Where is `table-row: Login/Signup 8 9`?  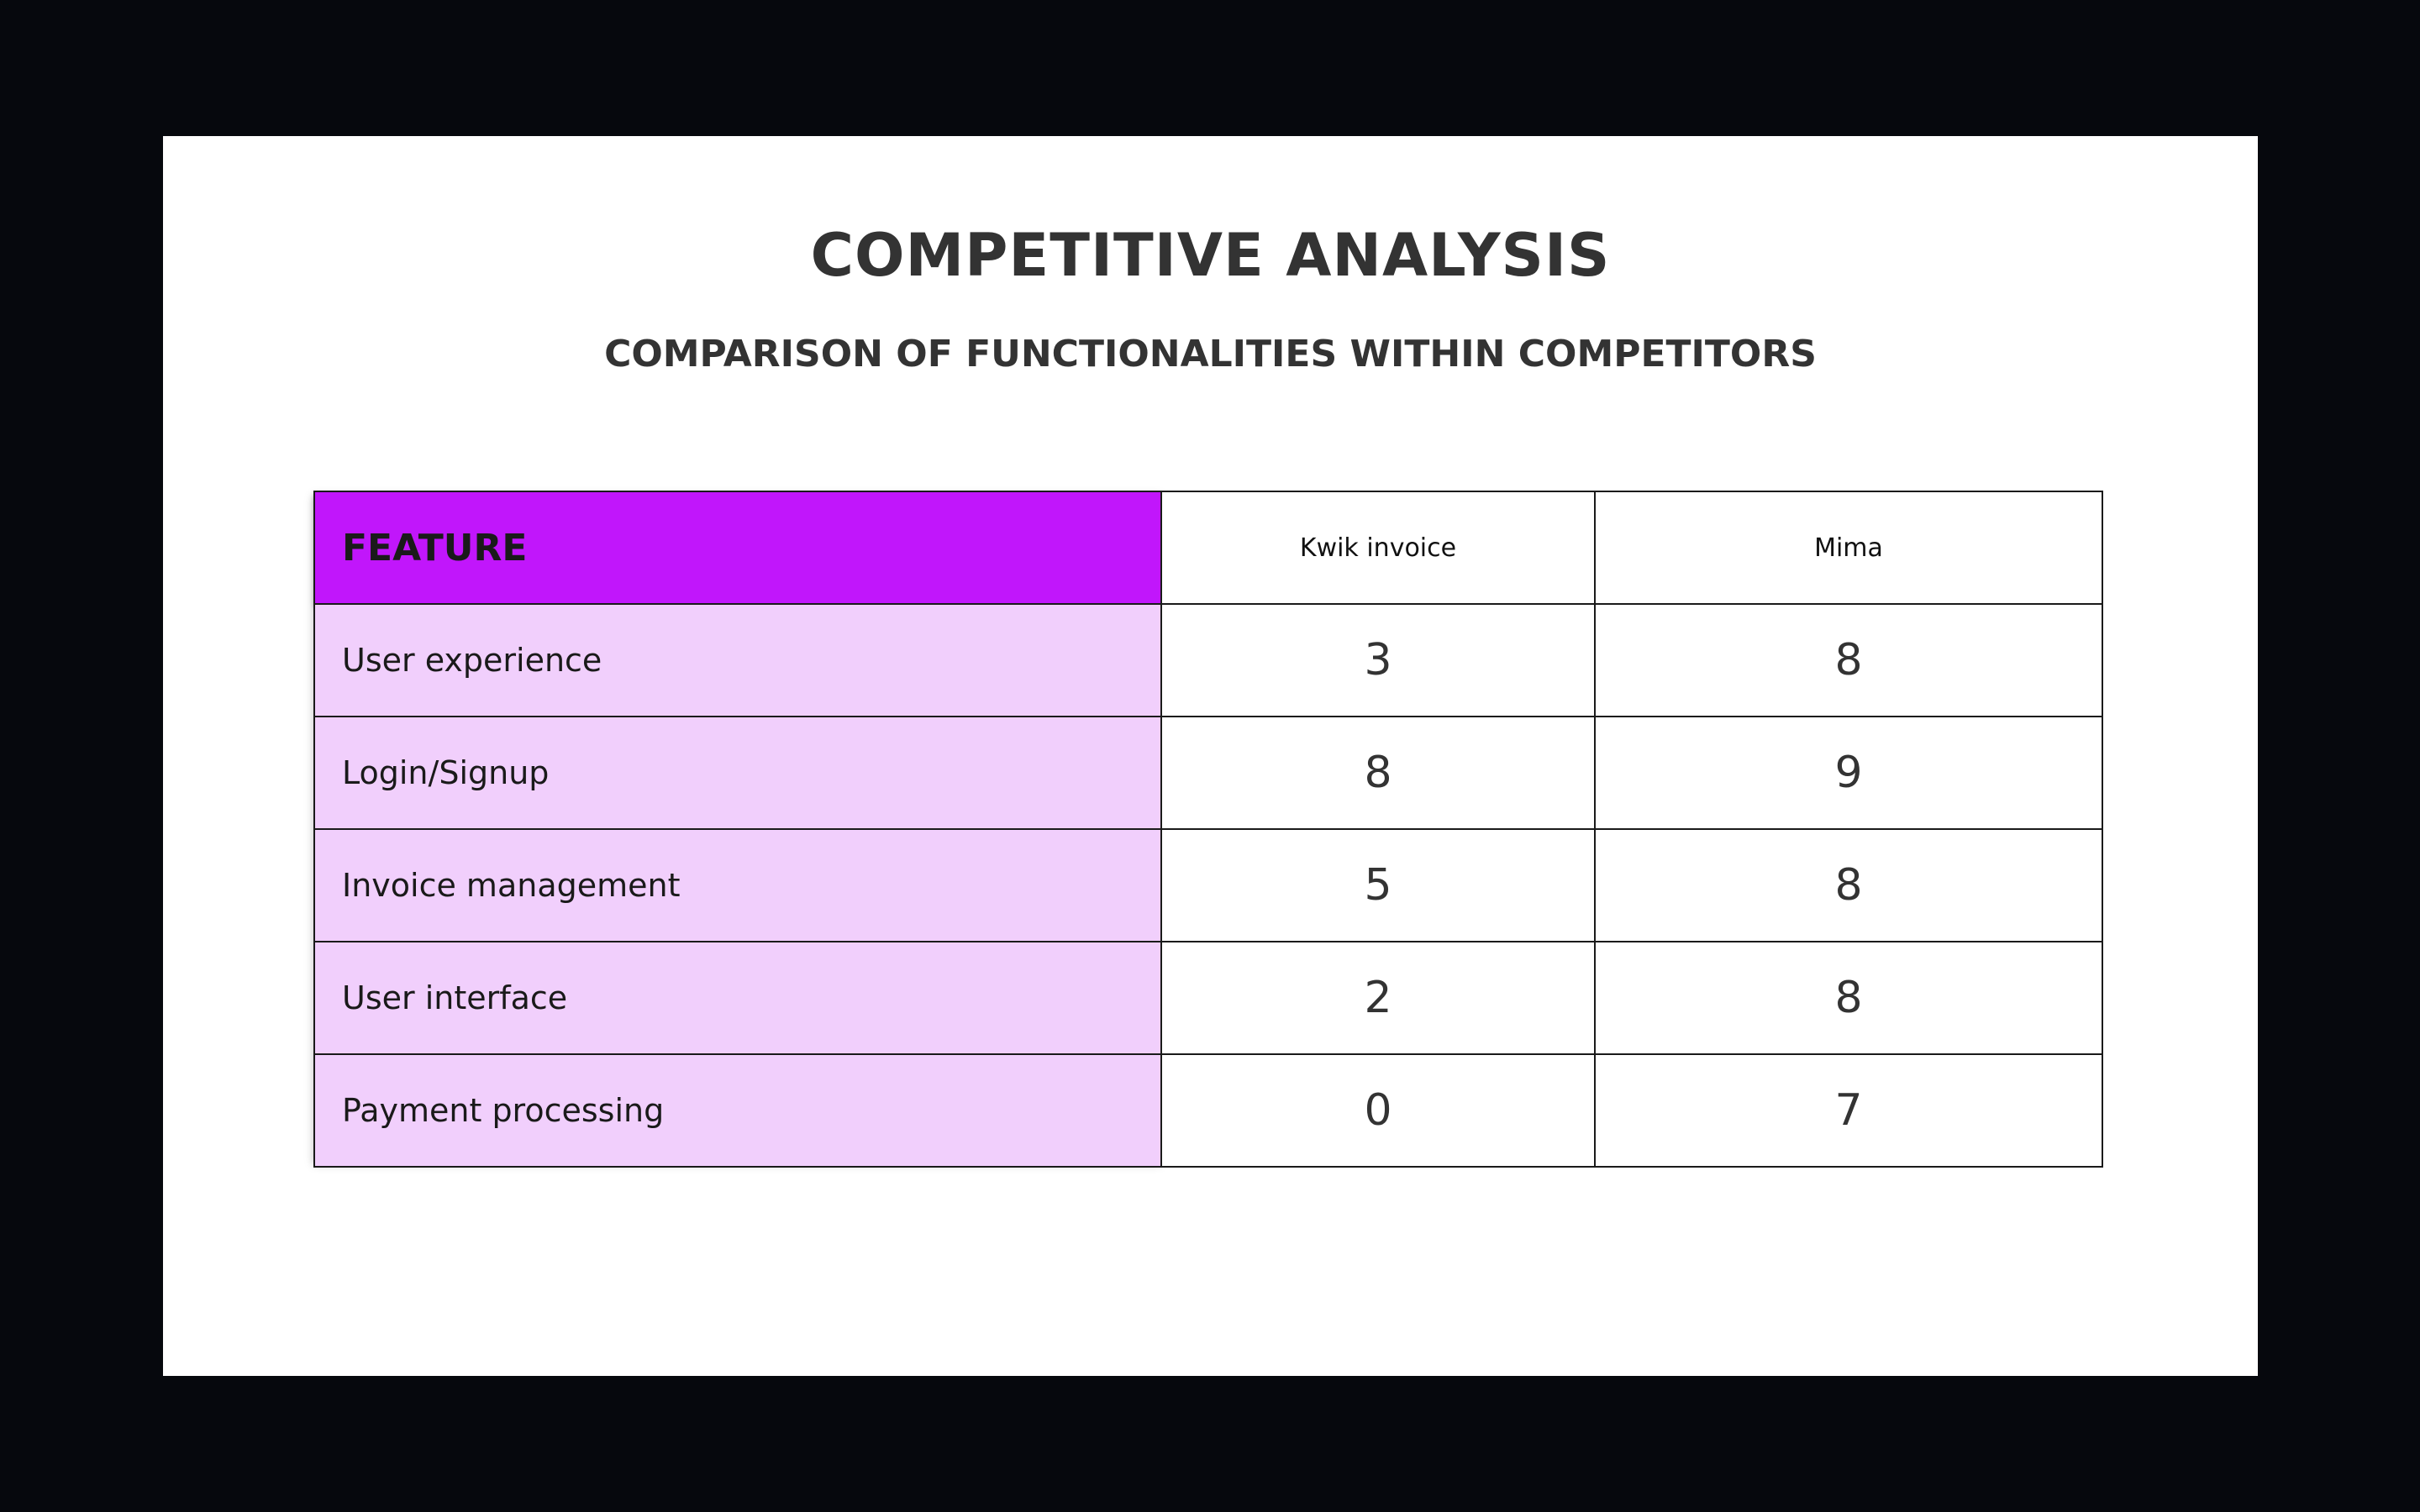 table-row: Login/Signup 8 9 is located at coordinates (1208, 773).